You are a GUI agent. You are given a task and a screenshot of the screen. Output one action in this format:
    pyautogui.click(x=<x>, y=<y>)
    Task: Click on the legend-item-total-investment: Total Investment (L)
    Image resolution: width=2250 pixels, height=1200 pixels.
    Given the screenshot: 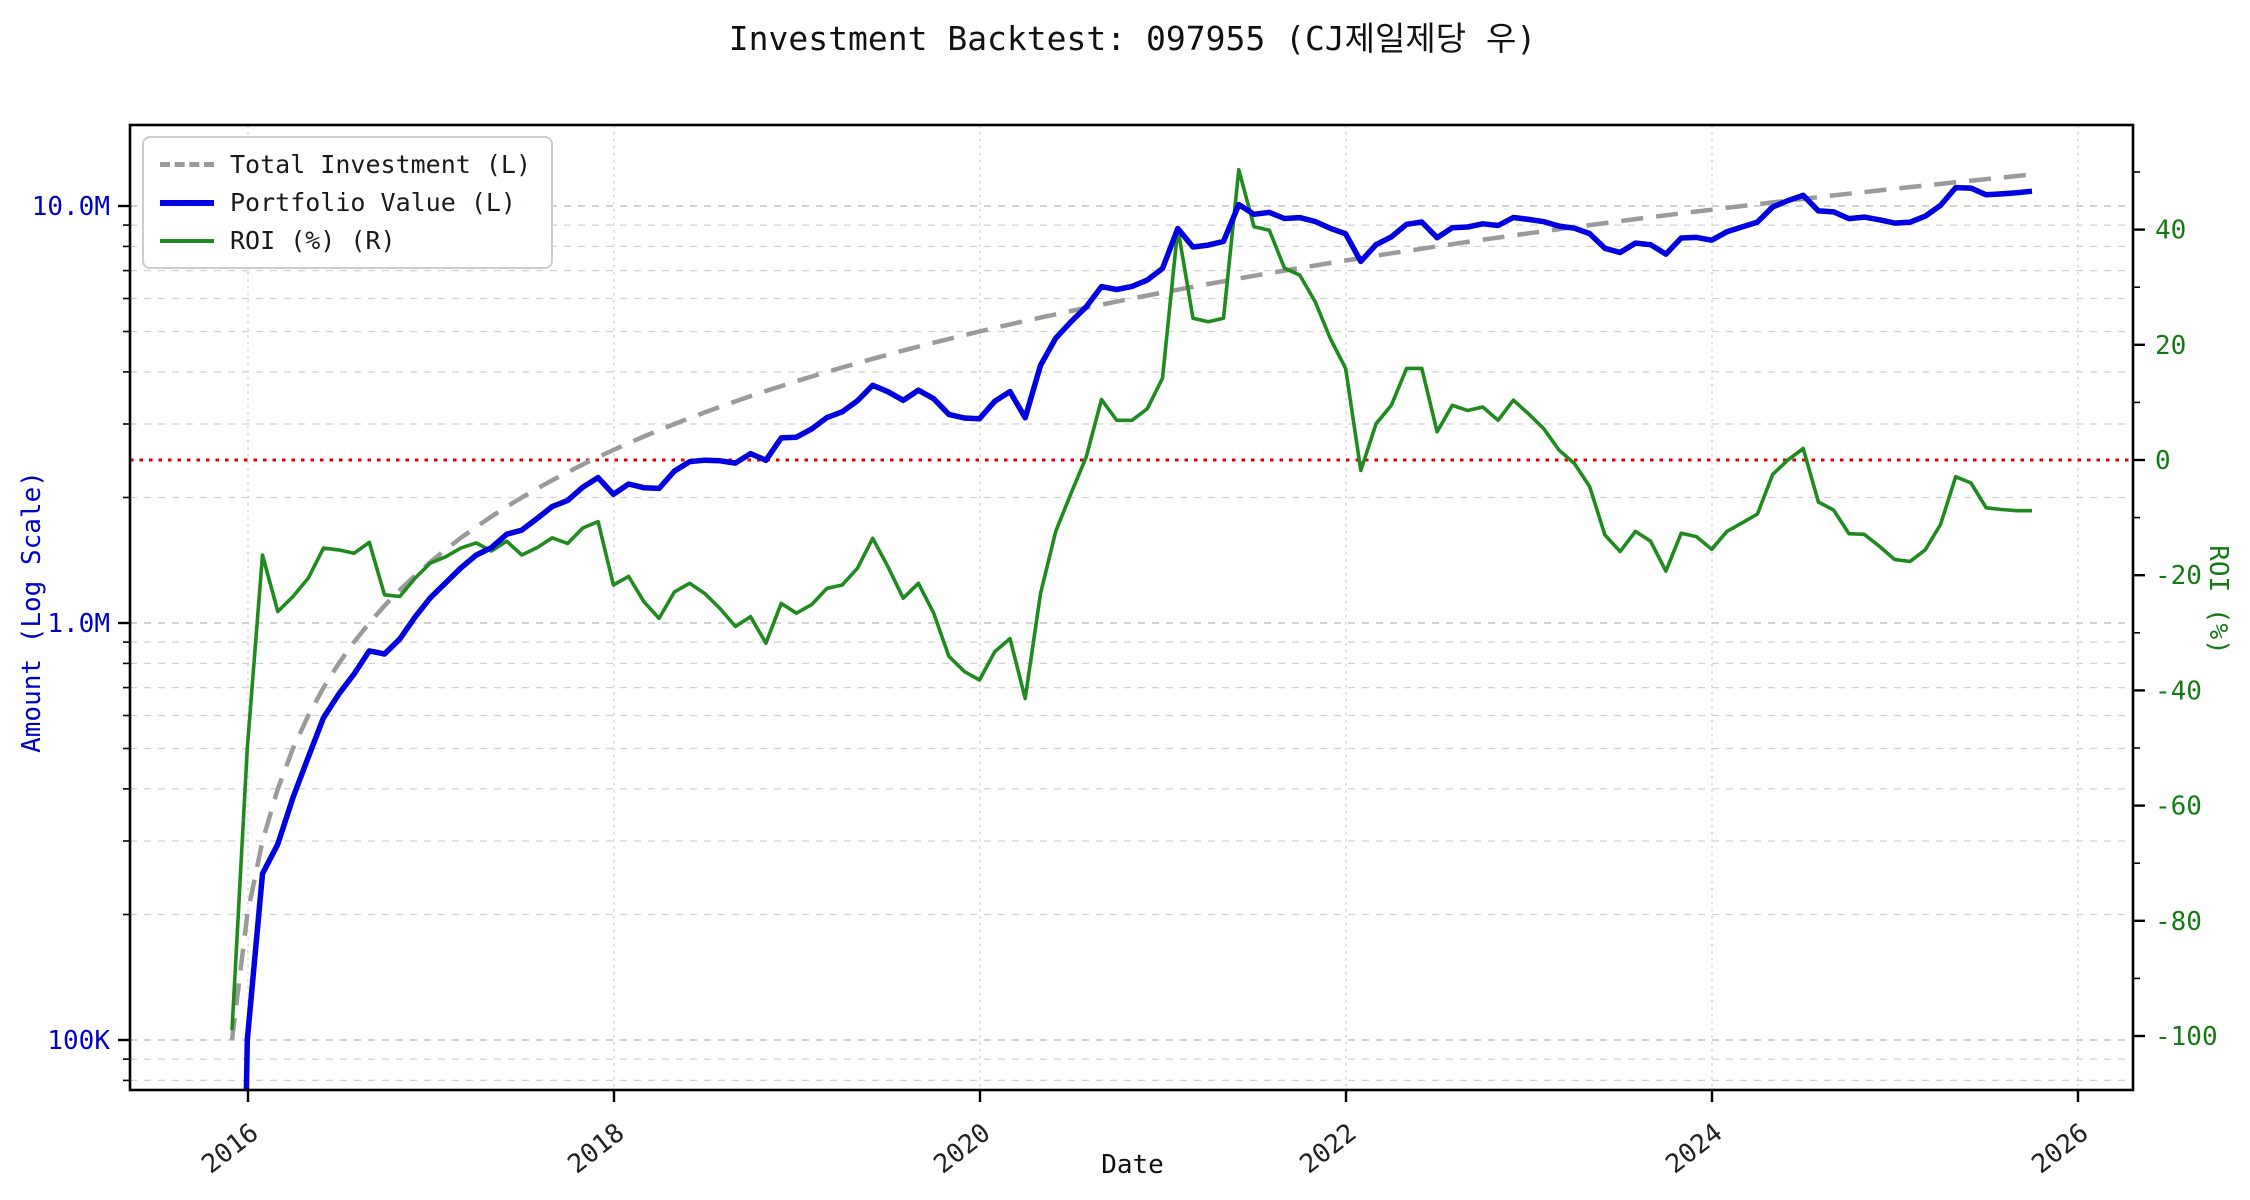 What is the action you would take?
    pyautogui.click(x=345, y=164)
    